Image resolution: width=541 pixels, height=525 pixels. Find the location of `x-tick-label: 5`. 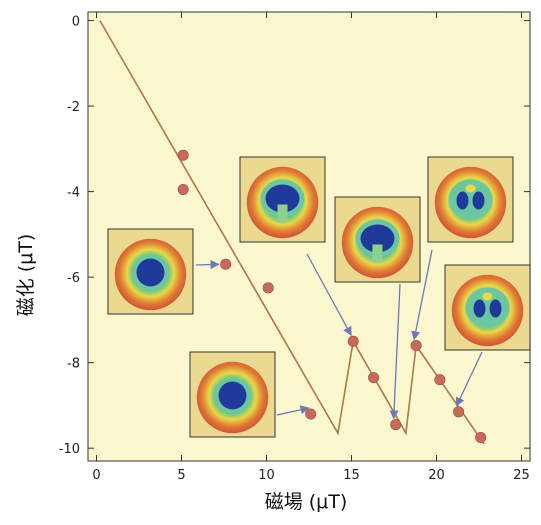

x-tick-label: 5 is located at coordinates (181, 475).